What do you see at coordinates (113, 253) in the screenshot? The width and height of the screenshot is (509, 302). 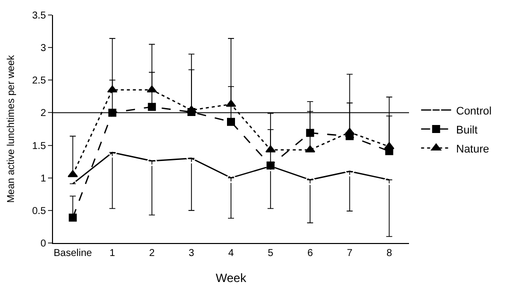 I see `x-tick-label: 1` at bounding box center [113, 253].